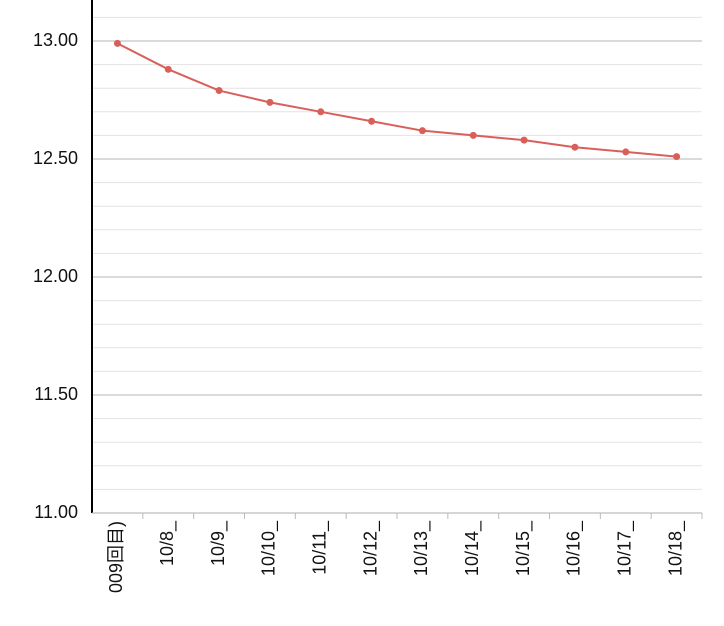  Describe the element at coordinates (55, 276) in the screenshot. I see `y-tick-label: 12.00` at that location.